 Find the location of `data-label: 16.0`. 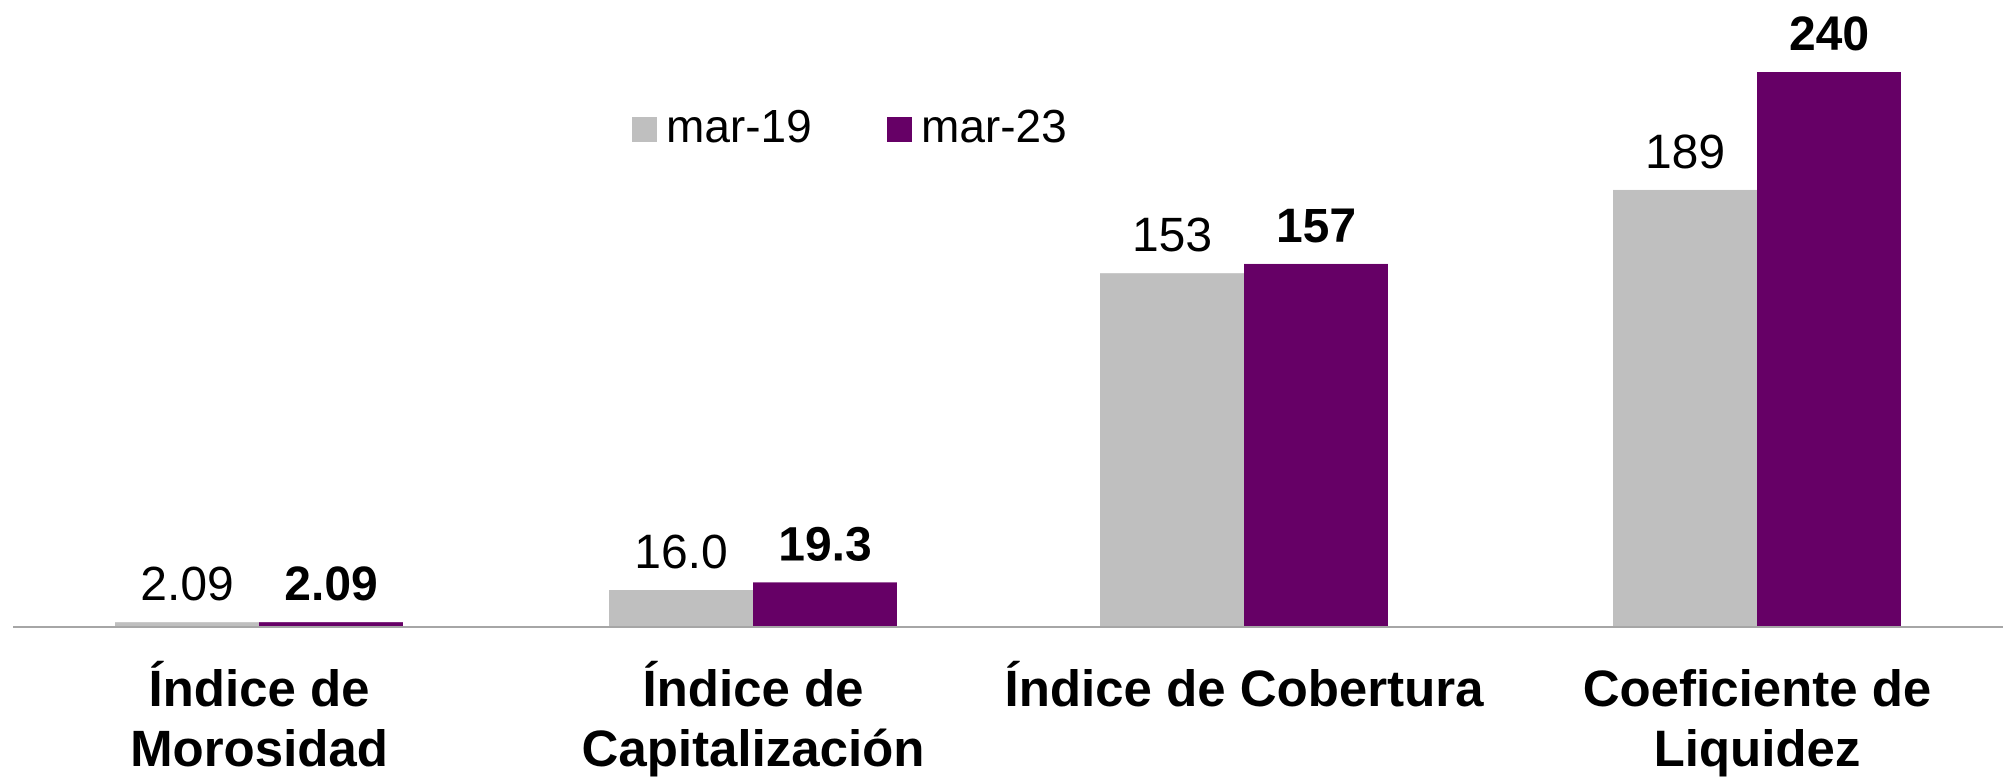

data-label: 16.0 is located at coordinates (680, 552).